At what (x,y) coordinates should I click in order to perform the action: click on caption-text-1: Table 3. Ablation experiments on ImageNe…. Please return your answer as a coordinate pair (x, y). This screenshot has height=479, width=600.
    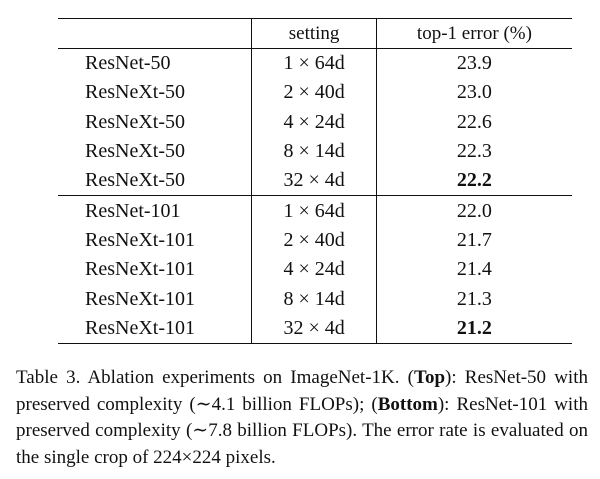
    Looking at the image, I should click on (215, 377).